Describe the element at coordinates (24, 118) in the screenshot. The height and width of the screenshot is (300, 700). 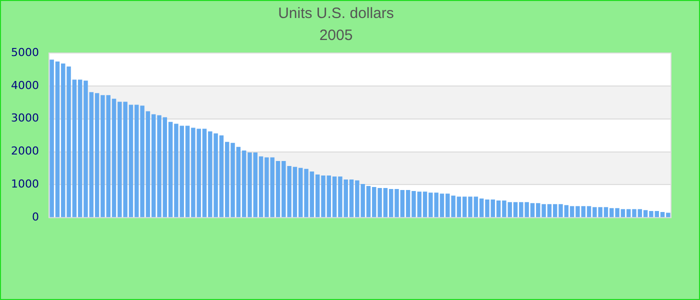
I see `y-tick-label: 3000` at that location.